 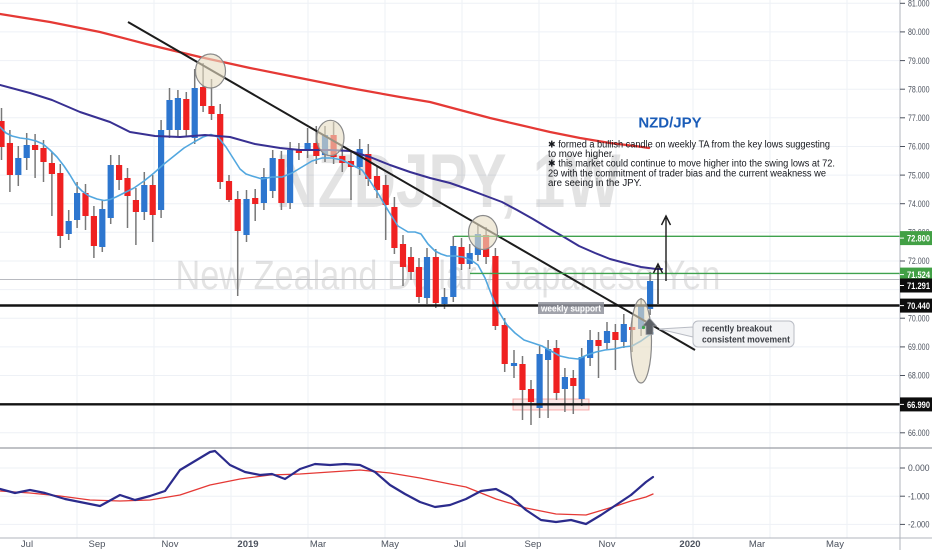 What do you see at coordinates (919, 275) in the screenshot?
I see `svg-text: 71.524` at bounding box center [919, 275].